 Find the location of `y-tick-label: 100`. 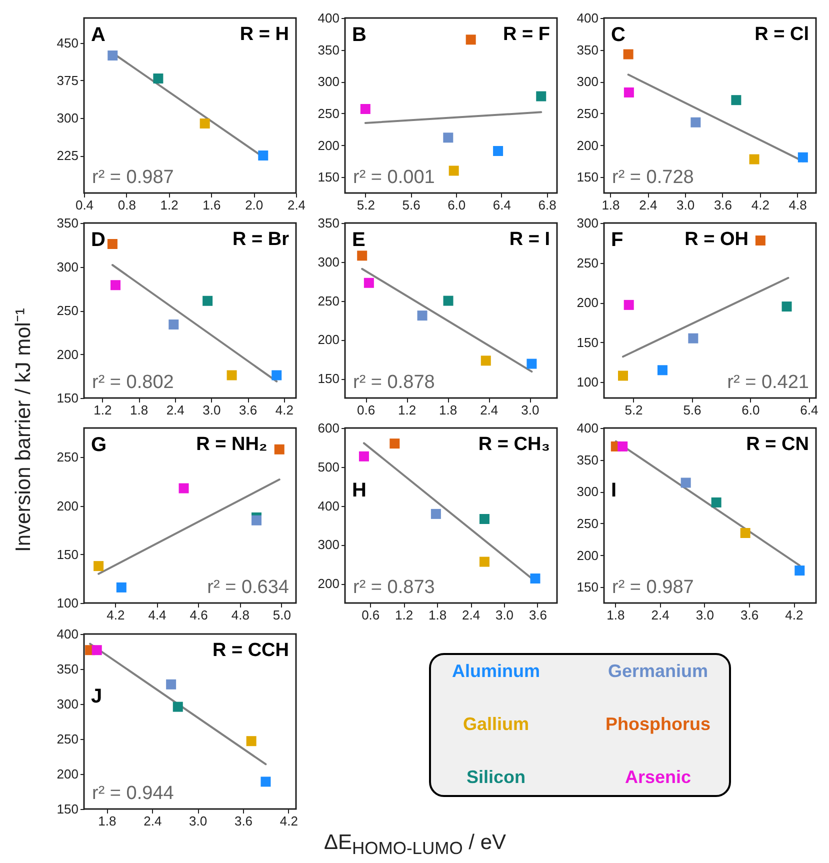

y-tick-label: 100 is located at coordinates (67, 603).